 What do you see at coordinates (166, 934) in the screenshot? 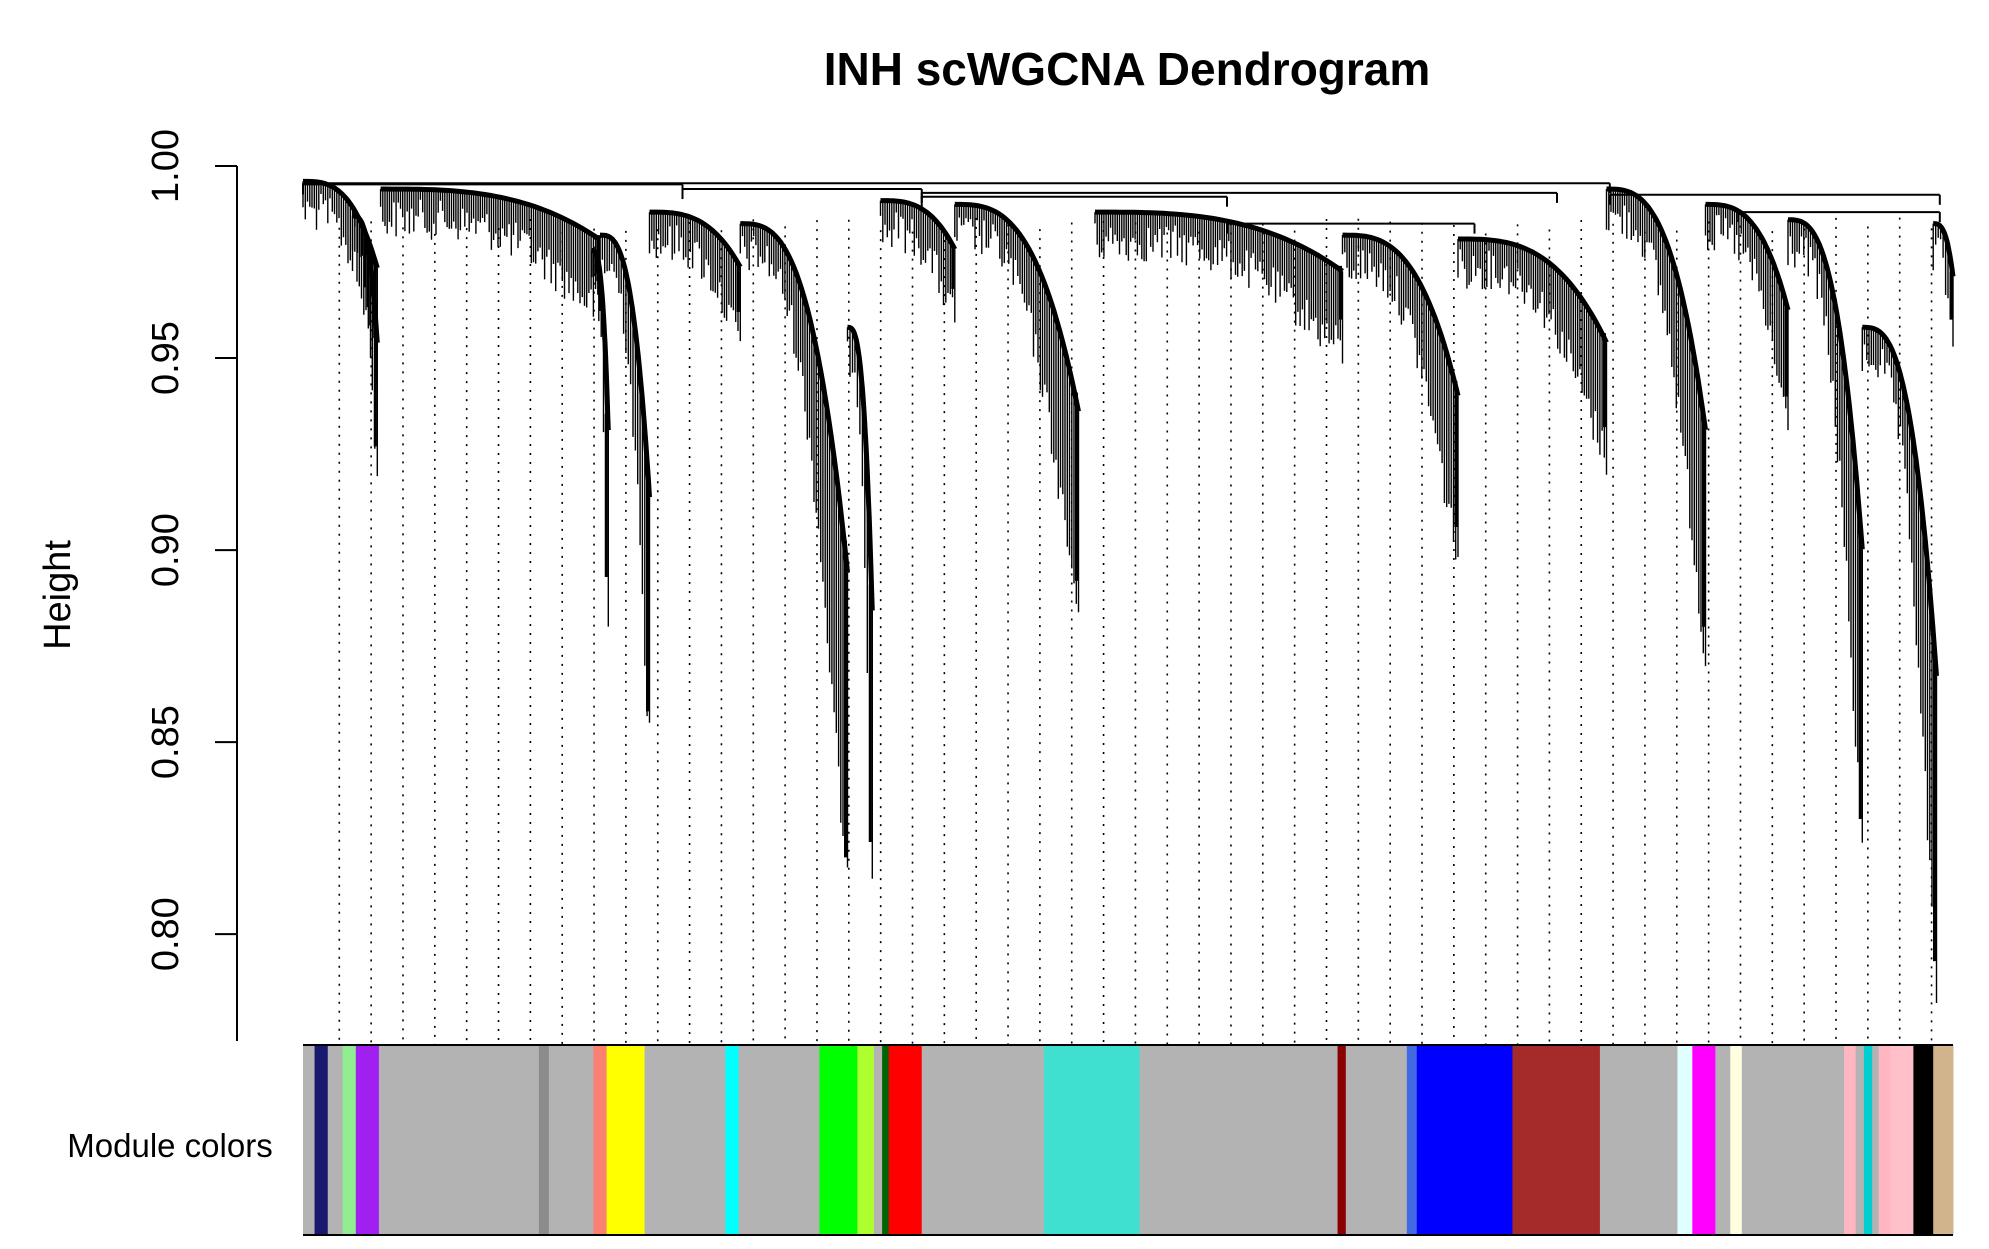
I see `y-tick-label: 0.80` at bounding box center [166, 934].